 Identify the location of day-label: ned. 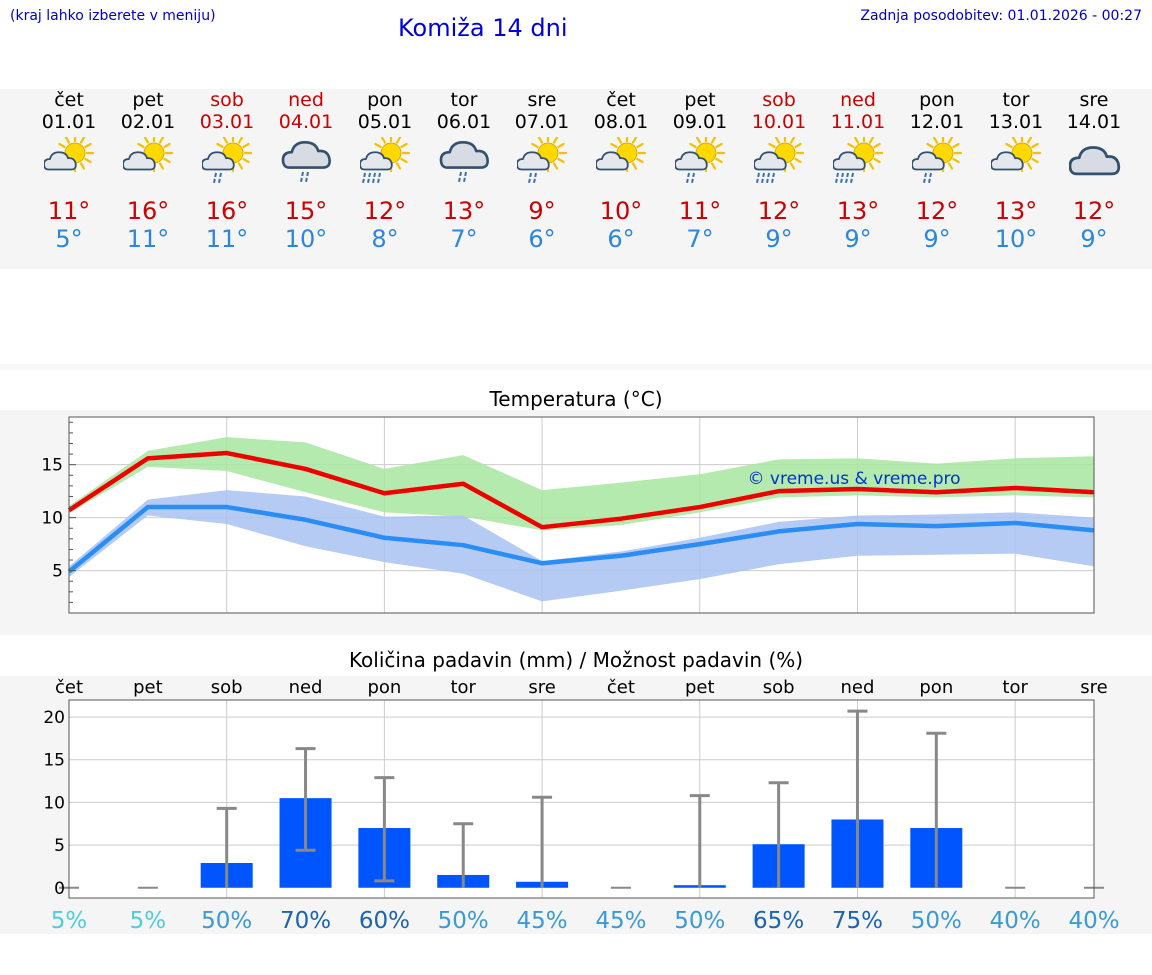
(858, 687).